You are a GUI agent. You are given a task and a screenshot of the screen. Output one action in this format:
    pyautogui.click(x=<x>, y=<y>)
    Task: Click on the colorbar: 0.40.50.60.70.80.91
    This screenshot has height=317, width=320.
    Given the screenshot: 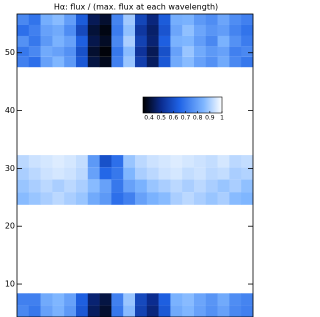 What is the action you would take?
    pyautogui.click(x=183, y=109)
    